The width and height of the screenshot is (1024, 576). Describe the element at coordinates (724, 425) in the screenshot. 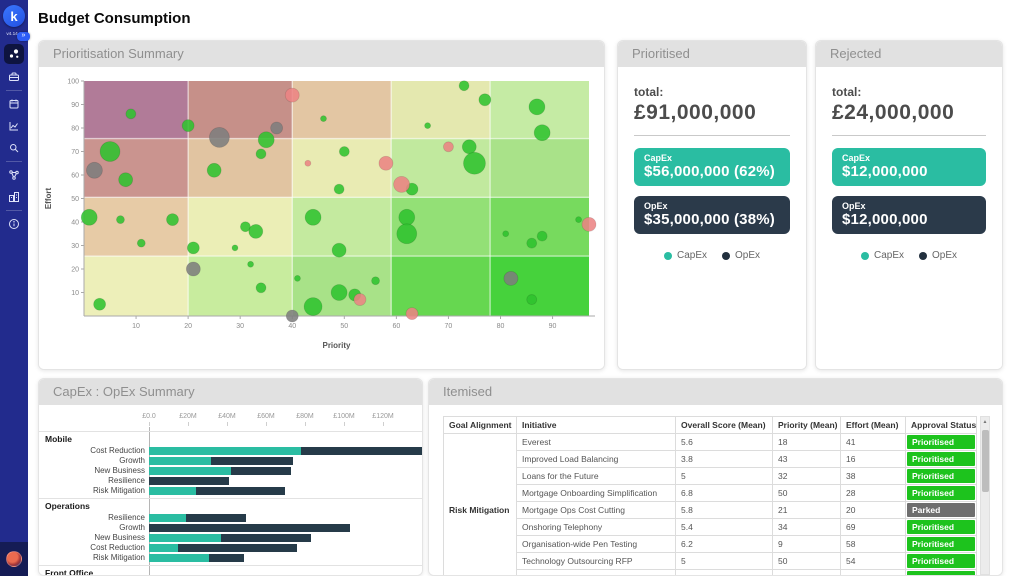

I see `table-column-header: Overall Score (Mean)` at that location.